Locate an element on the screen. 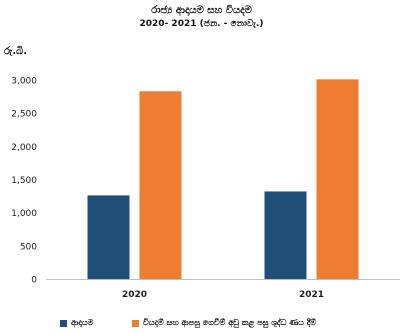  chart-title: රාජ්‍ය ආදායම සහ වියදම is located at coordinates (201, 10).